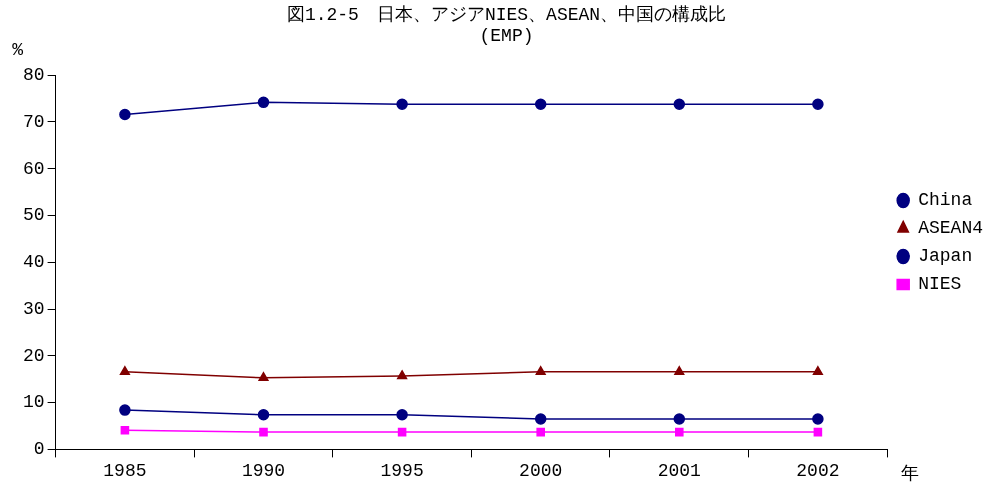 The height and width of the screenshot is (495, 1003). What do you see at coordinates (33, 121) in the screenshot?
I see `y-tick-label: 70` at bounding box center [33, 121].